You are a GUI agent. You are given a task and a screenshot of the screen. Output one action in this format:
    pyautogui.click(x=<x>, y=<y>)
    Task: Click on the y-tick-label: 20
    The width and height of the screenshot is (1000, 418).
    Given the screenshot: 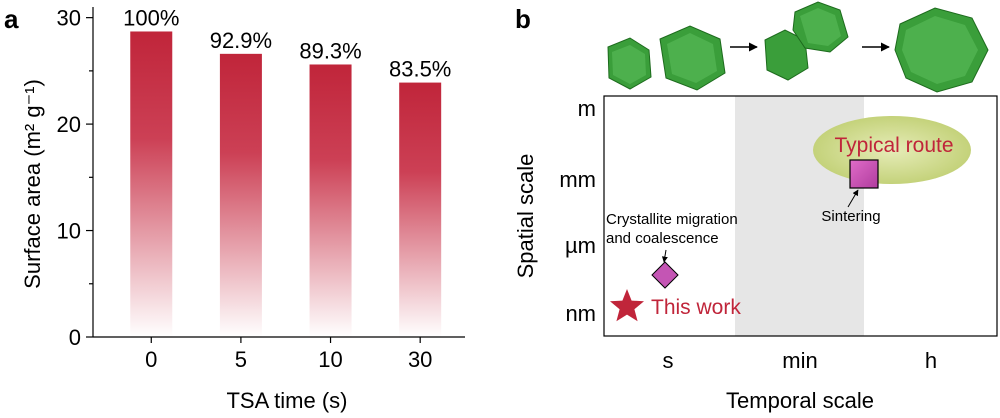 What is the action you would take?
    pyautogui.click(x=69, y=124)
    